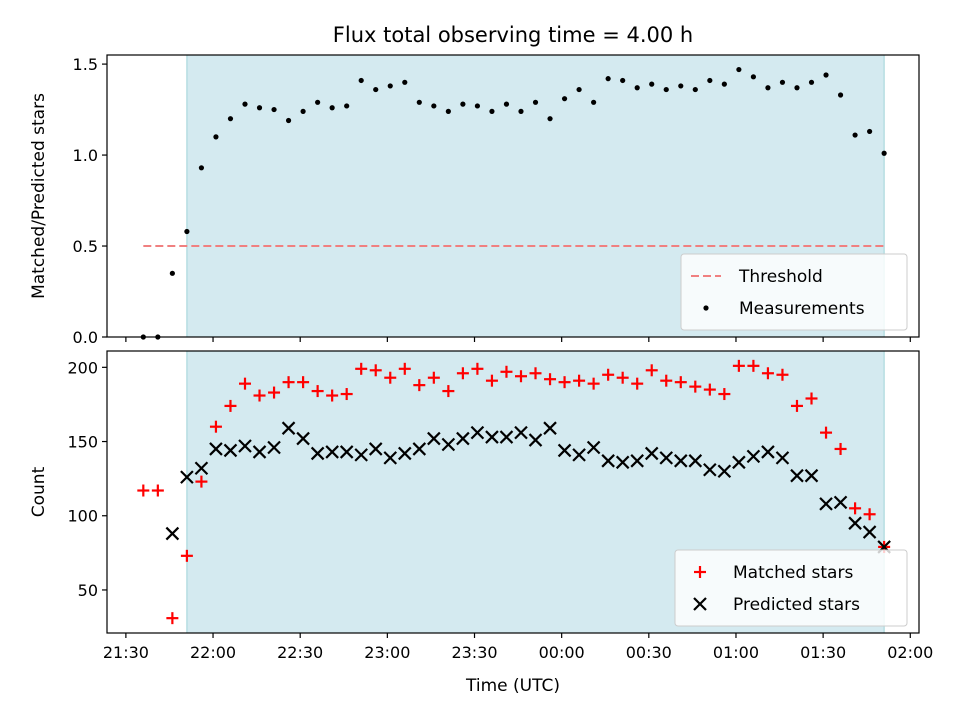 The height and width of the screenshot is (720, 960). I want to click on legend-label-matched-stars: Matched stars, so click(793, 573).